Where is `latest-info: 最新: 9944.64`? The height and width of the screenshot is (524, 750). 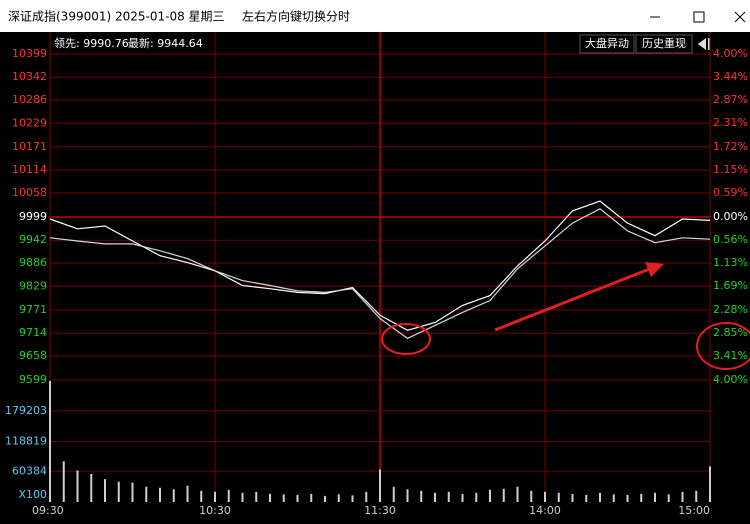
latest-info: 最新: 9944.64 is located at coordinates (165, 43).